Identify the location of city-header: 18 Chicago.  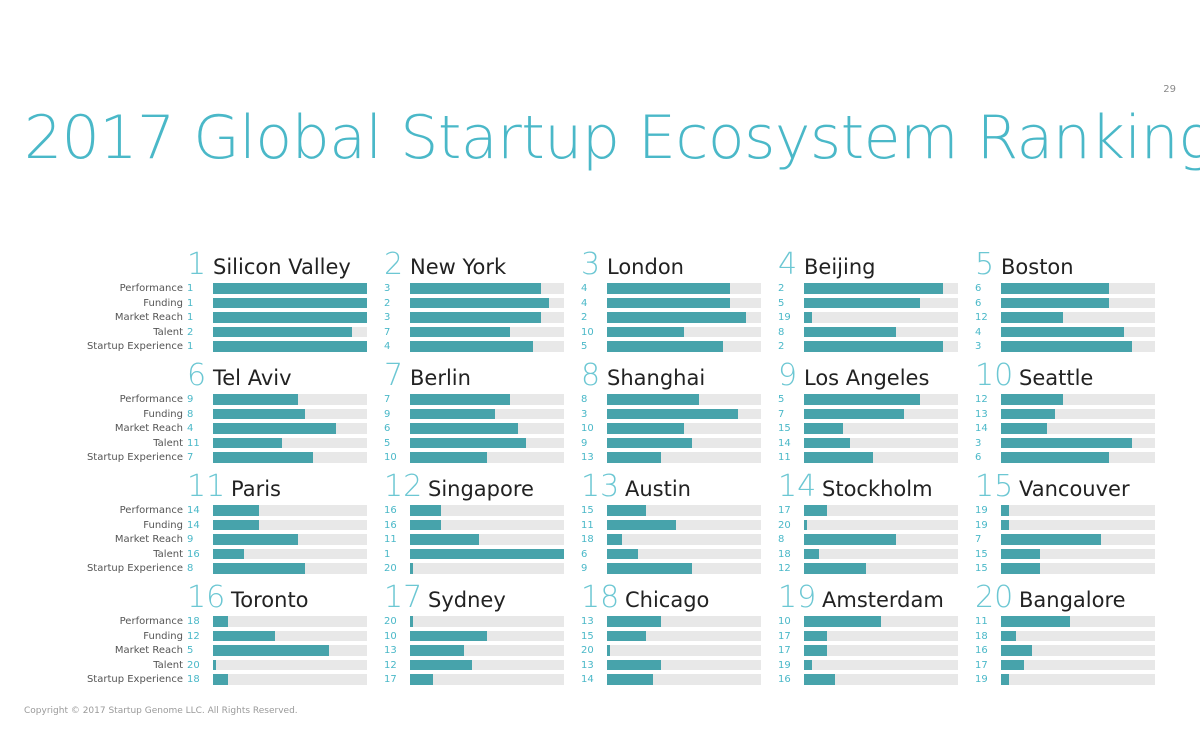
(676, 598).